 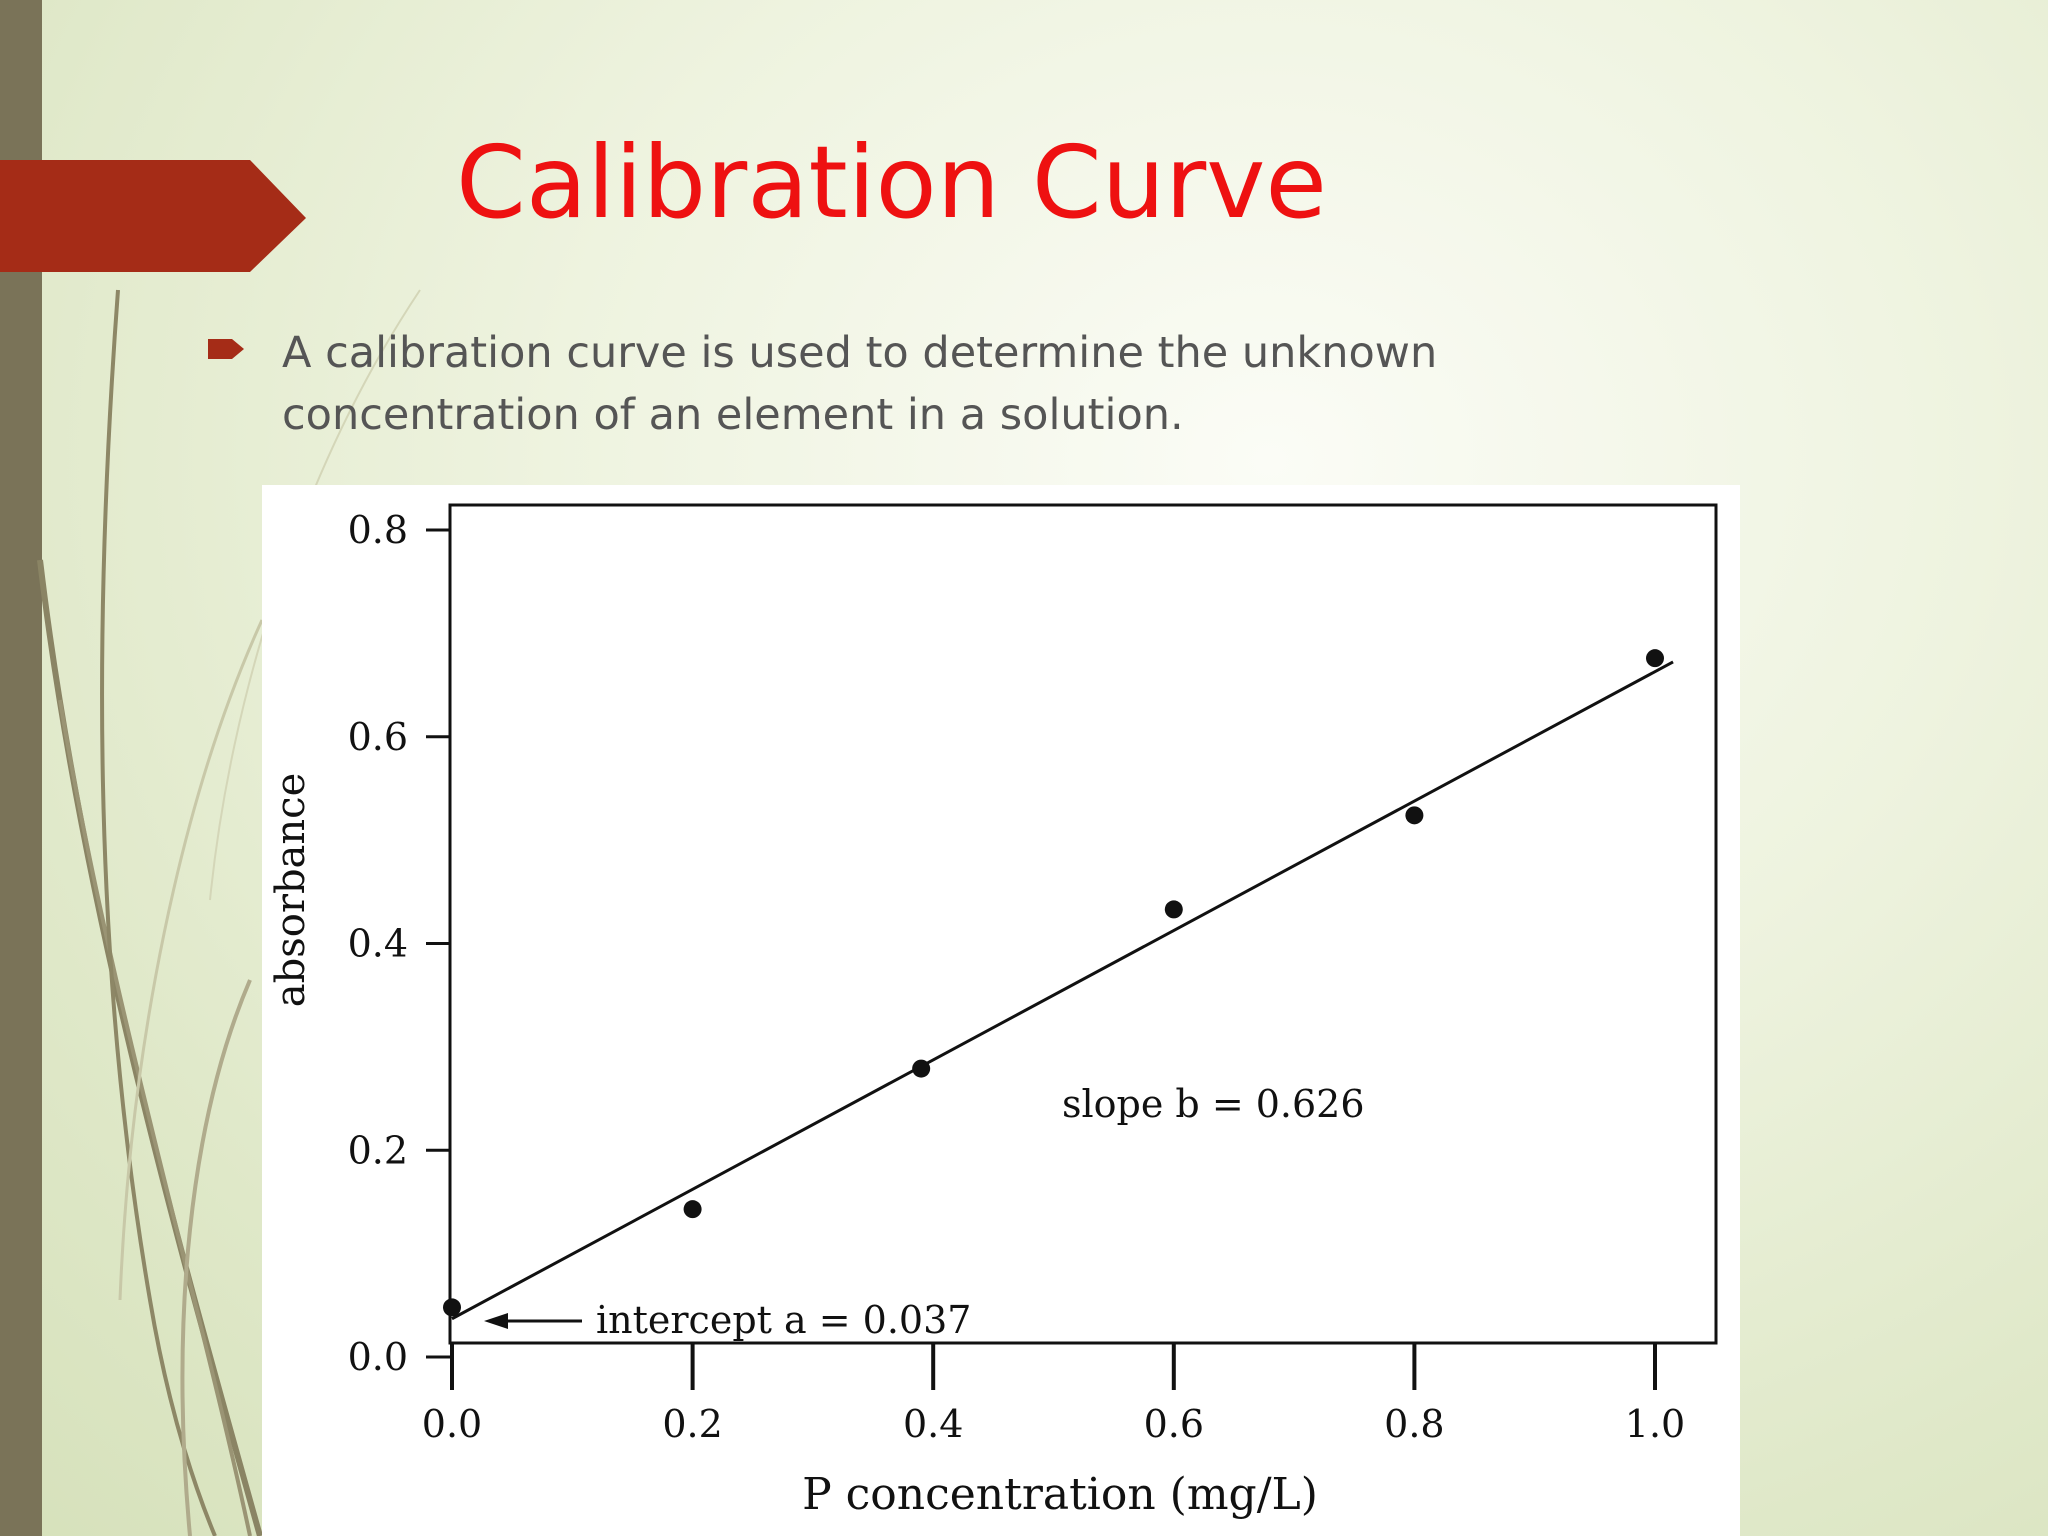 What do you see at coordinates (452, 1424) in the screenshot?
I see `x-tick-label: 0.0` at bounding box center [452, 1424].